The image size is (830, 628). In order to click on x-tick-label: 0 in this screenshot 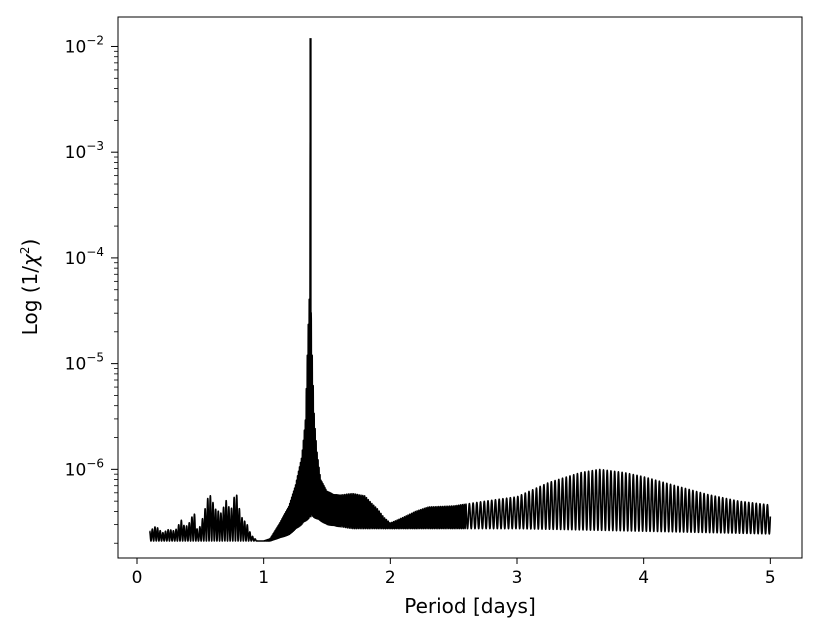, I will do `click(137, 578)`.